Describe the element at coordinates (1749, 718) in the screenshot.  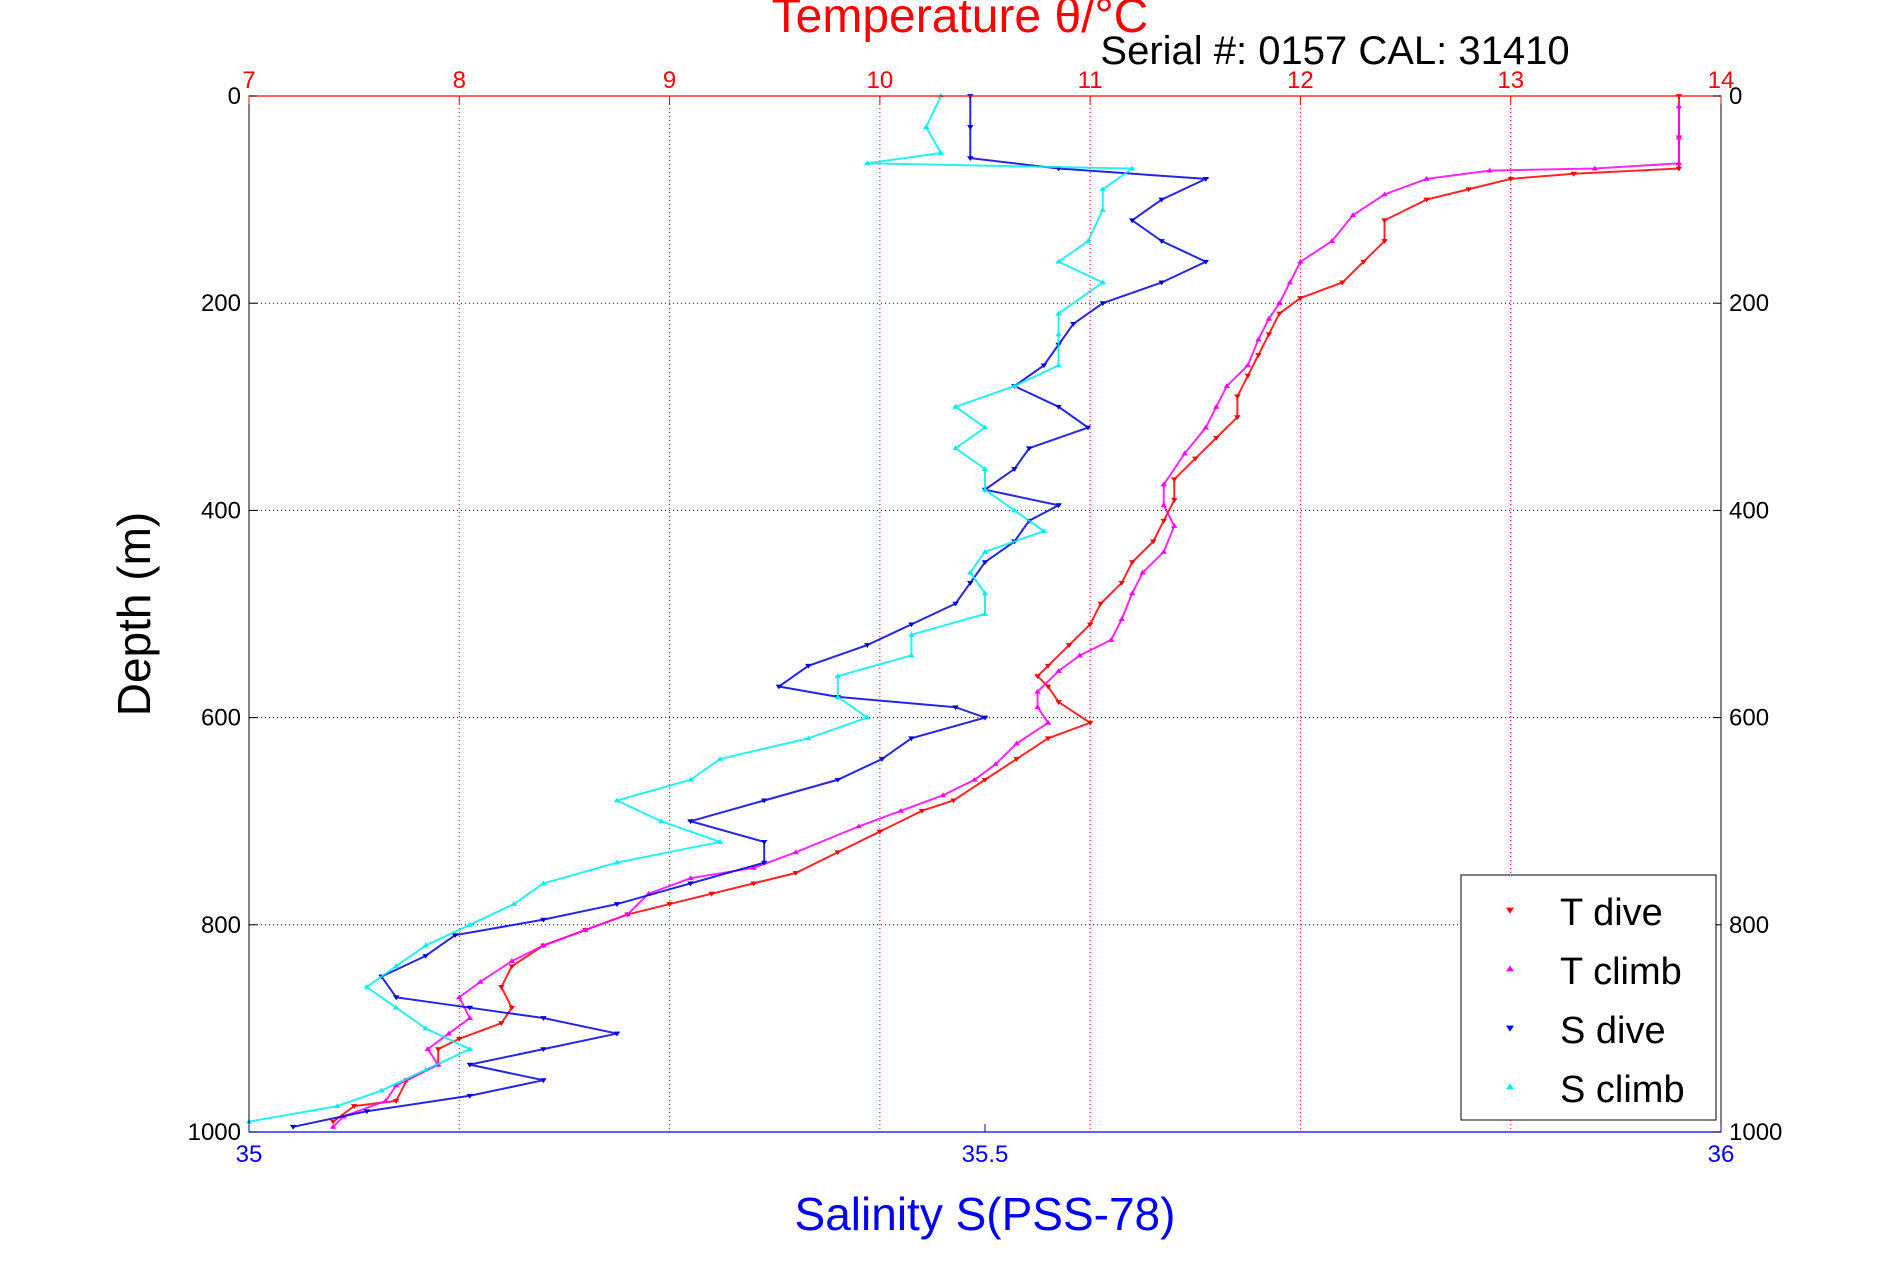
I see `y-tick-label-right: 600` at that location.